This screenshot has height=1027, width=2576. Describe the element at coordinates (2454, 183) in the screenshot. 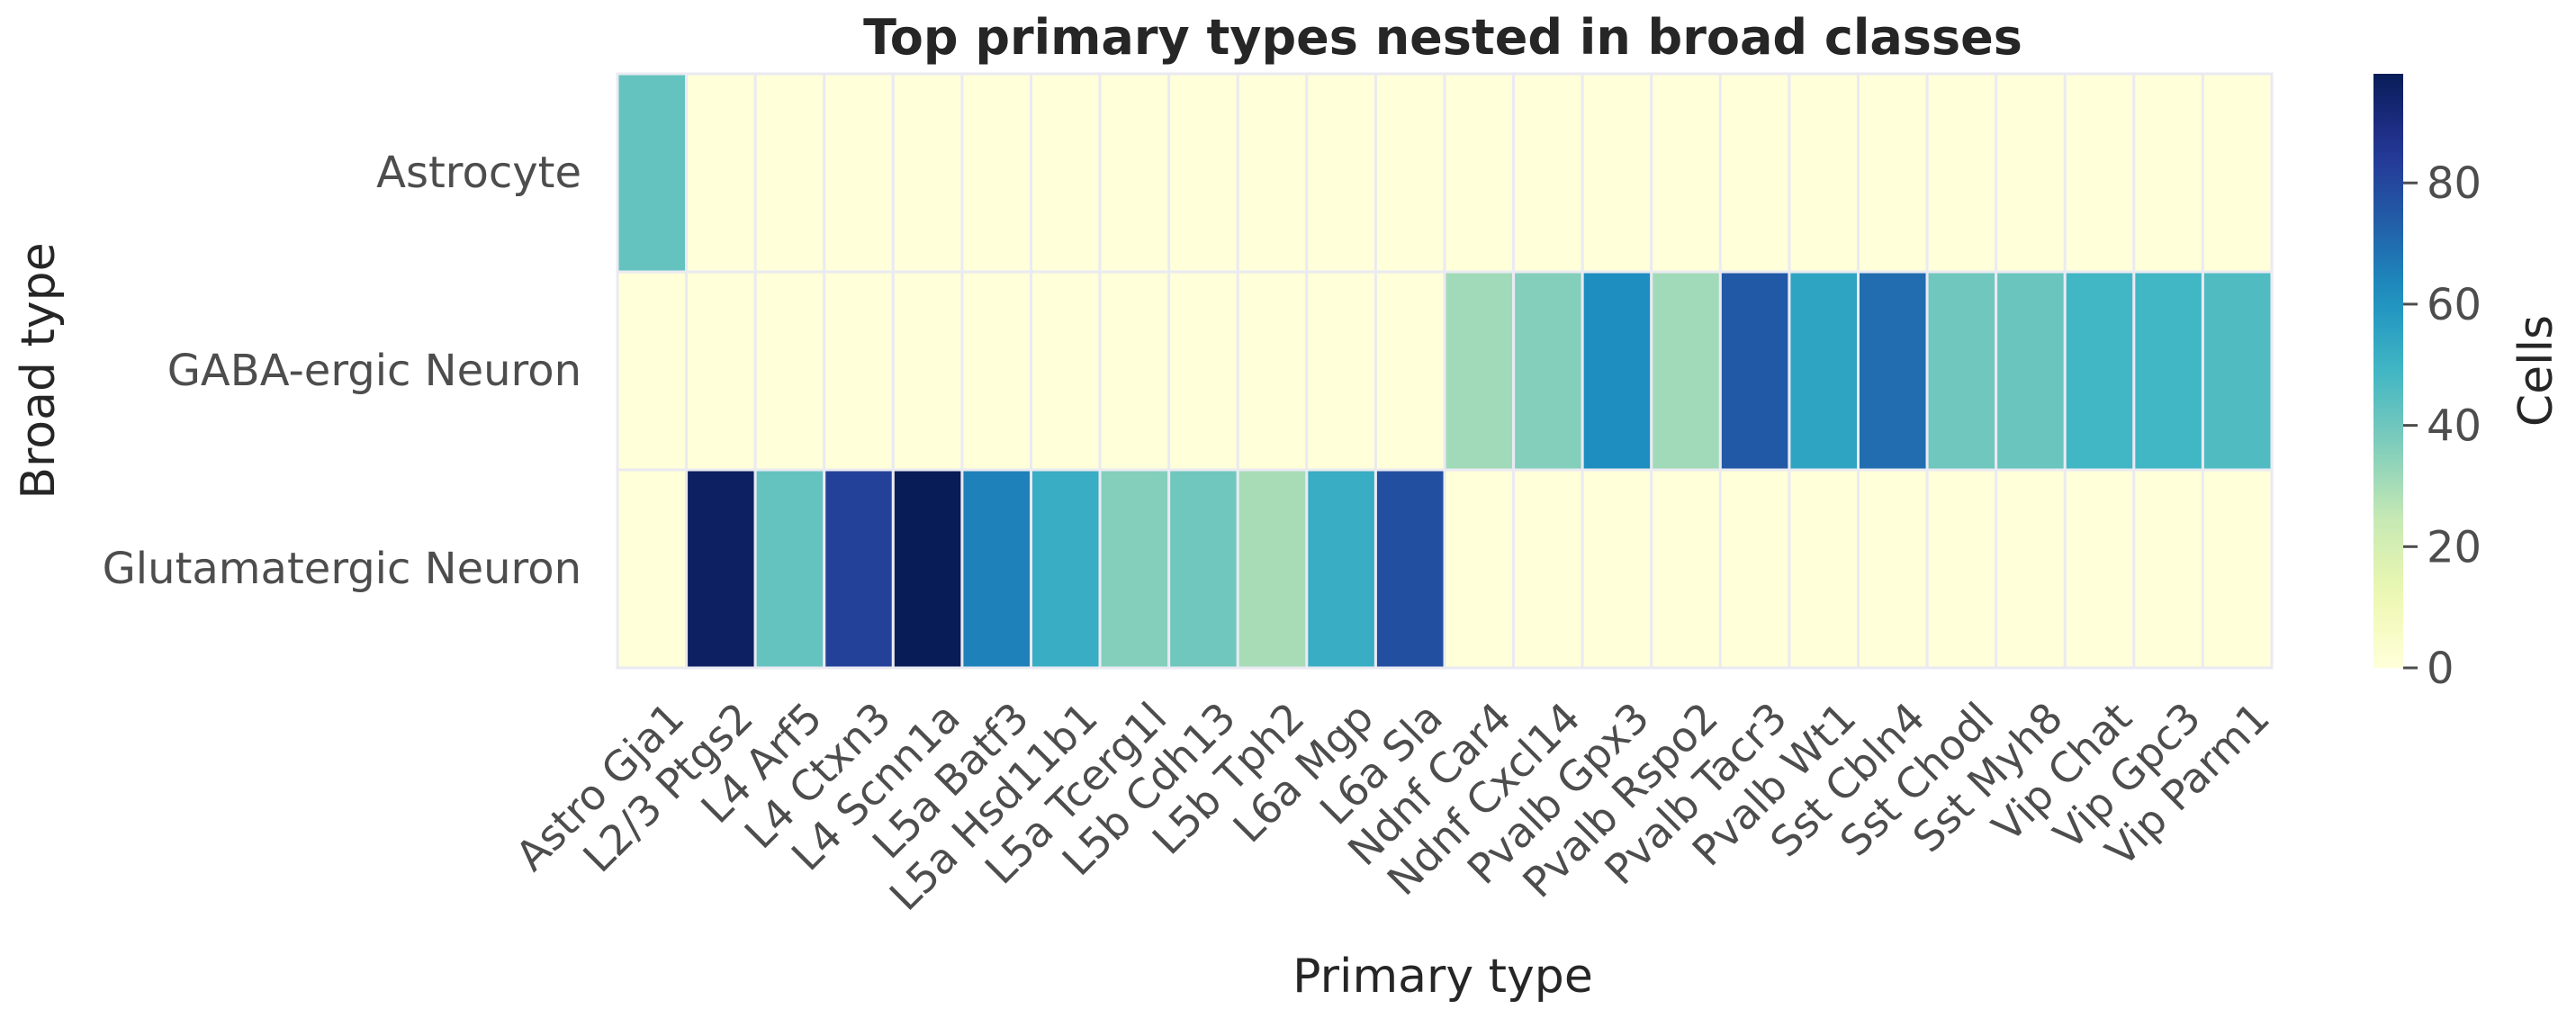

I see `colorbar-tick-label: 80` at that location.